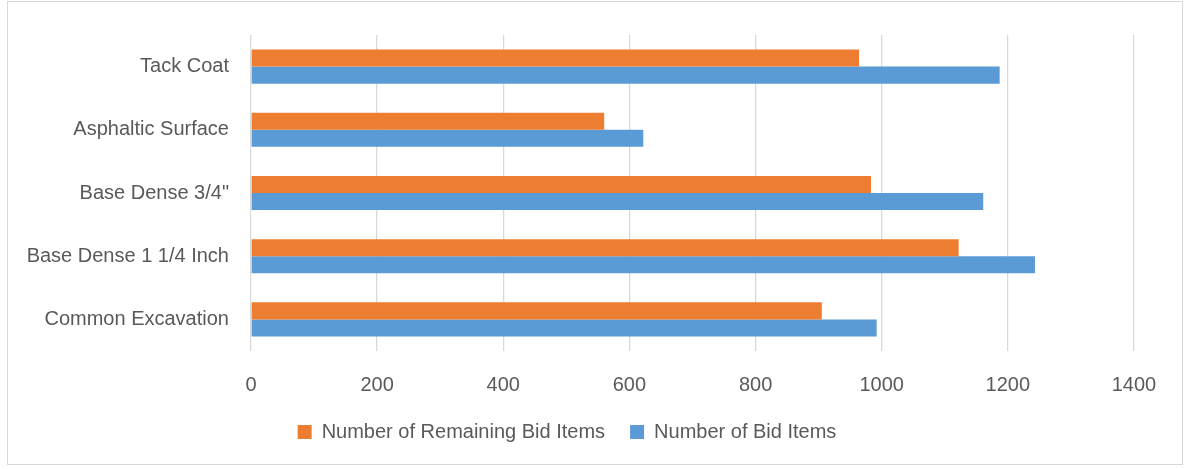 The image size is (1192, 469). What do you see at coordinates (503, 383) in the screenshot?
I see `x-tick-label: 400` at bounding box center [503, 383].